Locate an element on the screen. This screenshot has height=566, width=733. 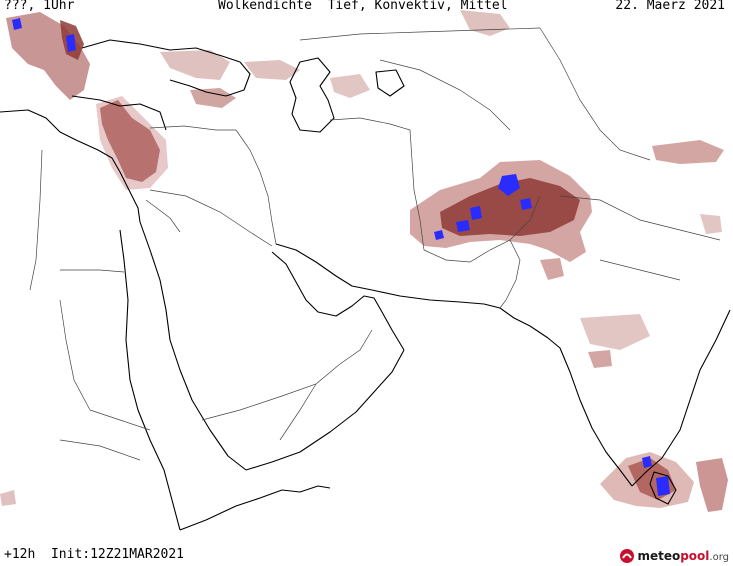
meteopool-logo-text: meteopool.org is located at coordinates (683, 556).